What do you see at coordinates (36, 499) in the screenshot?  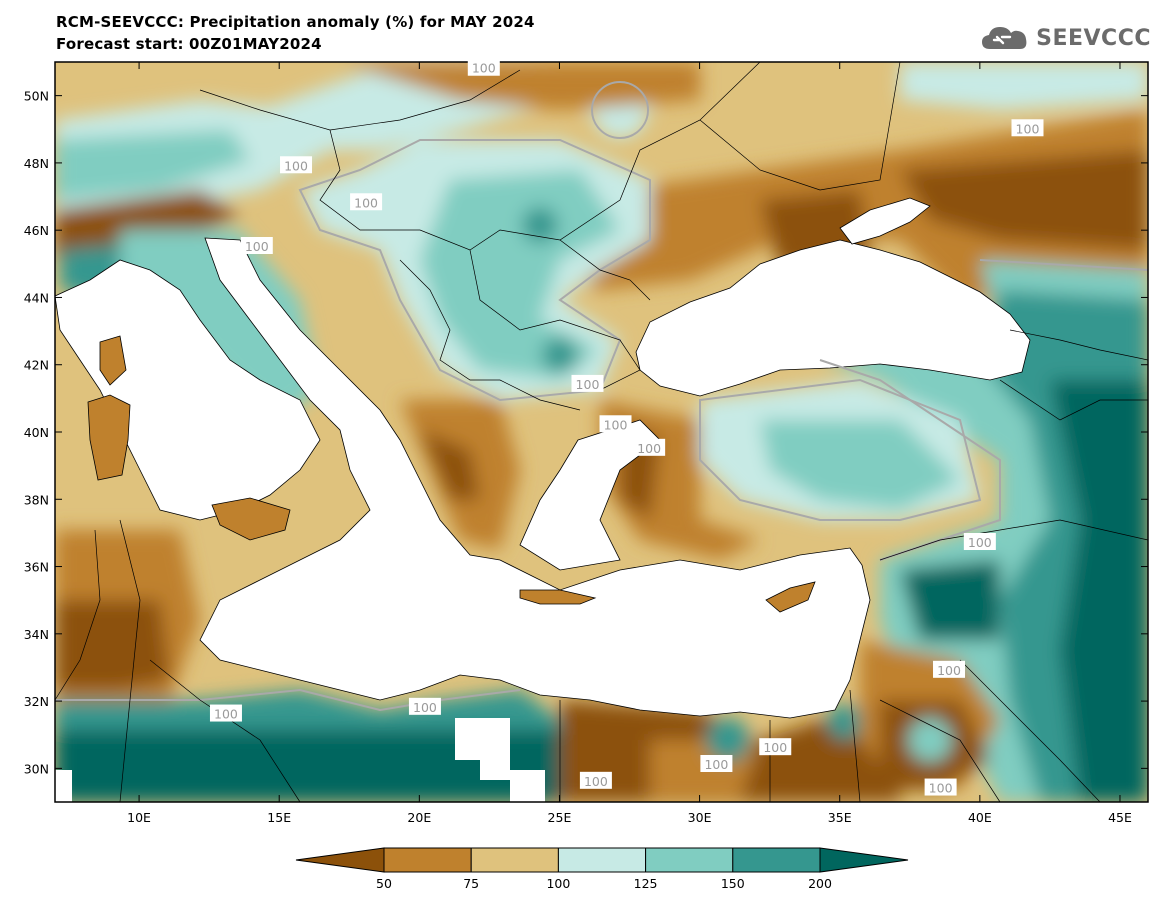 I see `lat-tick-label: 38N` at bounding box center [36, 499].